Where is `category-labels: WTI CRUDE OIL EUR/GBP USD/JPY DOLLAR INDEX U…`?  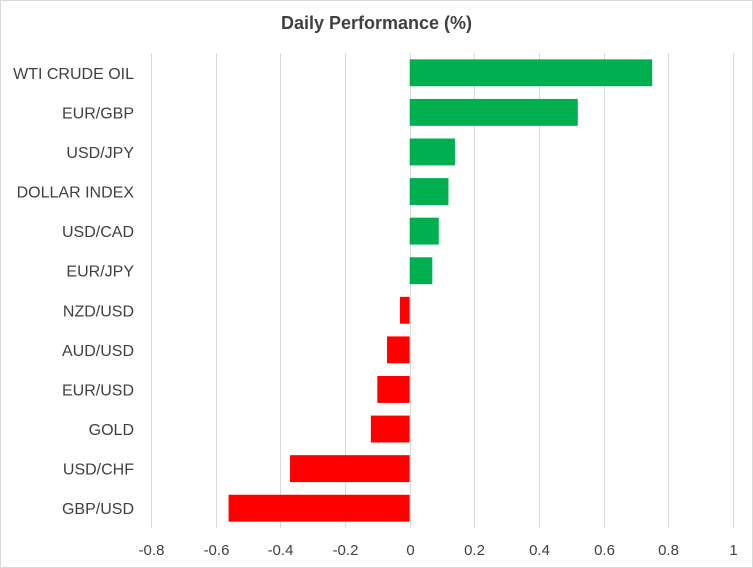 category-labels: WTI CRUDE OIL EUR/GBP USD/JPY DOLLAR INDEX U… is located at coordinates (73, 292).